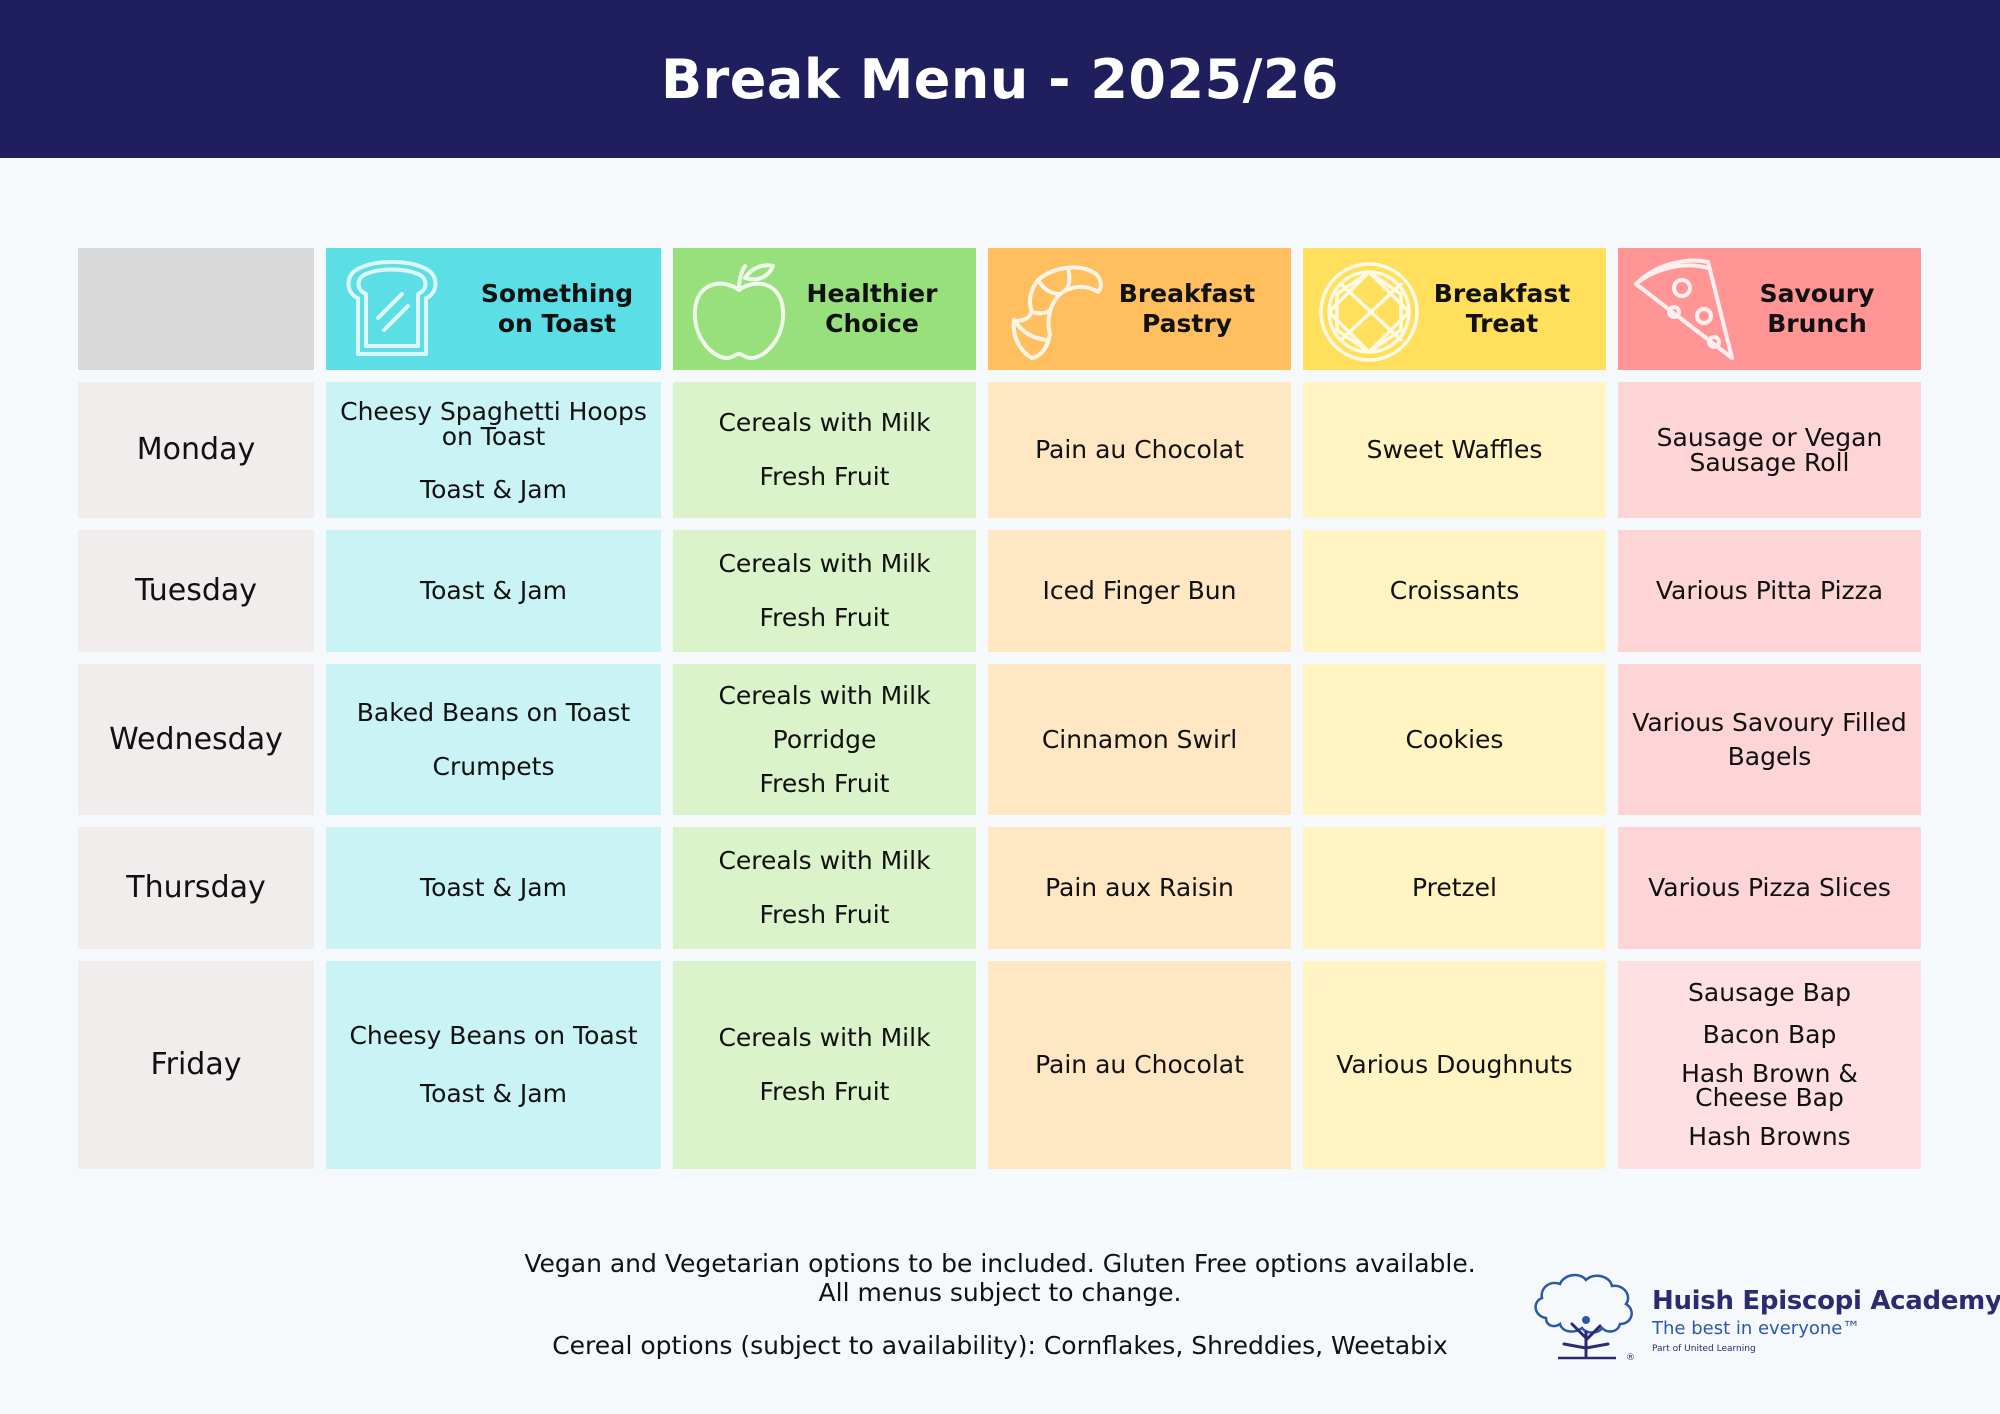 The image size is (2000, 1414). Describe the element at coordinates (1057, 312) in the screenshot. I see `croissant-icon` at that location.